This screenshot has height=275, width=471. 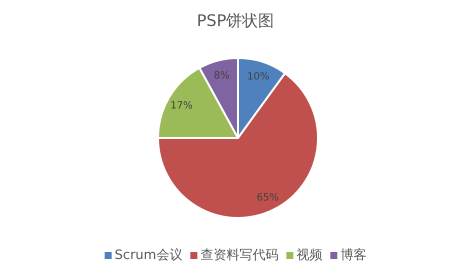 I want to click on legend-label: 博客, so click(x=353, y=255).